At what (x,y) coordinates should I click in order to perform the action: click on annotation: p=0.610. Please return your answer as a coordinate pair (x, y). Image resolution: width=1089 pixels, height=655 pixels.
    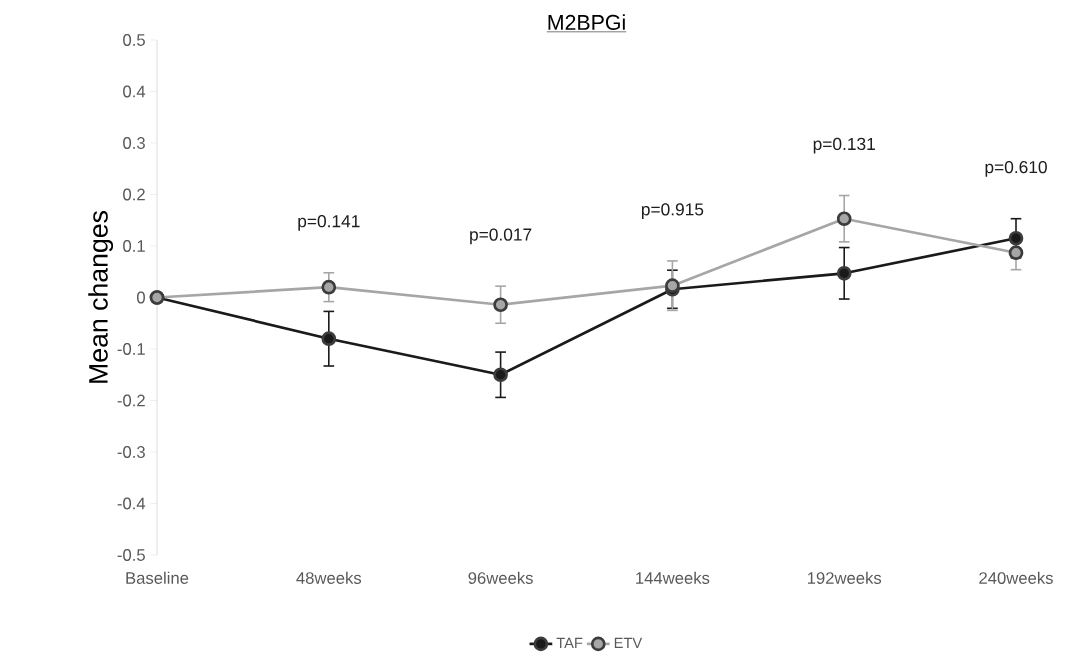
    Looking at the image, I should click on (1016, 168).